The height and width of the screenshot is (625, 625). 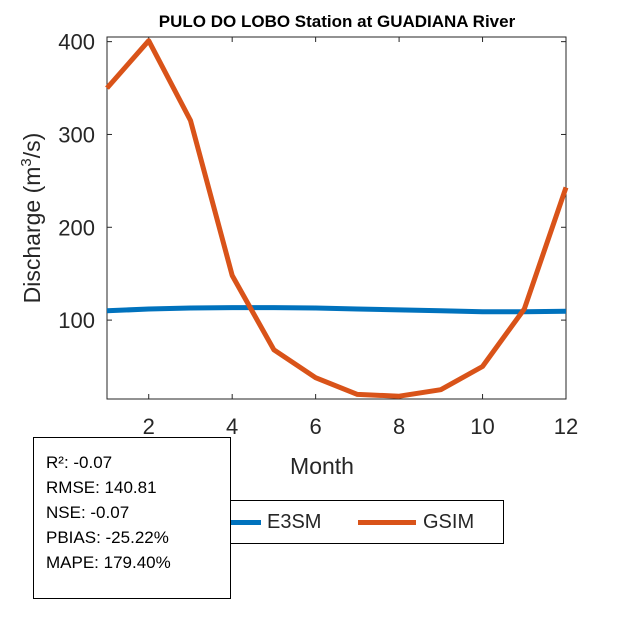 I want to click on y-axis-label-main: Discharge (m, so click(x=32, y=235).